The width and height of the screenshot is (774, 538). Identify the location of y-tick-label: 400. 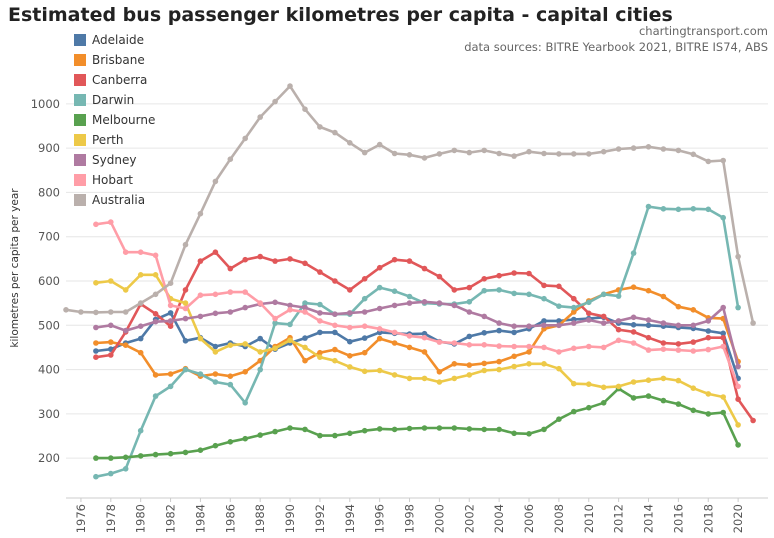
(49, 370).